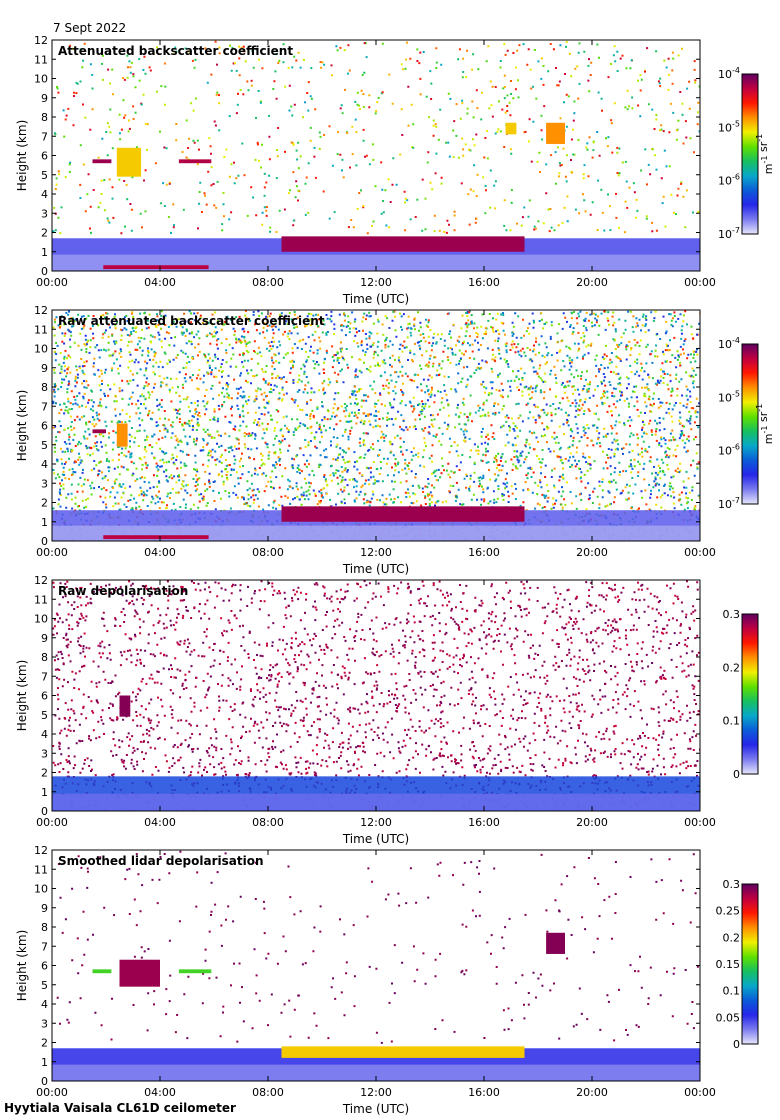 This screenshot has height=1120, width=780. I want to click on y-tick-label: 1, so click(44, 1062).